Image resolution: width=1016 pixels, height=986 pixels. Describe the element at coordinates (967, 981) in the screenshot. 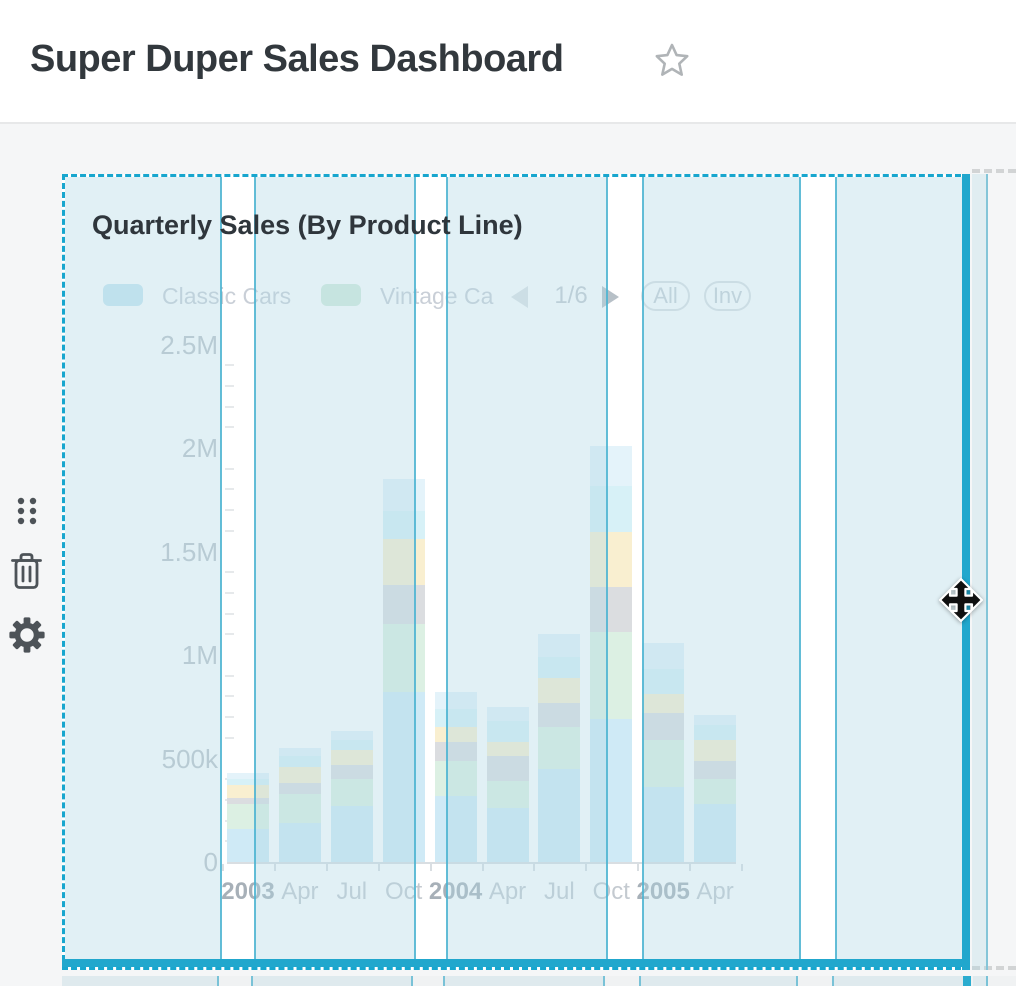

I see `resize-edge-remnant` at that location.